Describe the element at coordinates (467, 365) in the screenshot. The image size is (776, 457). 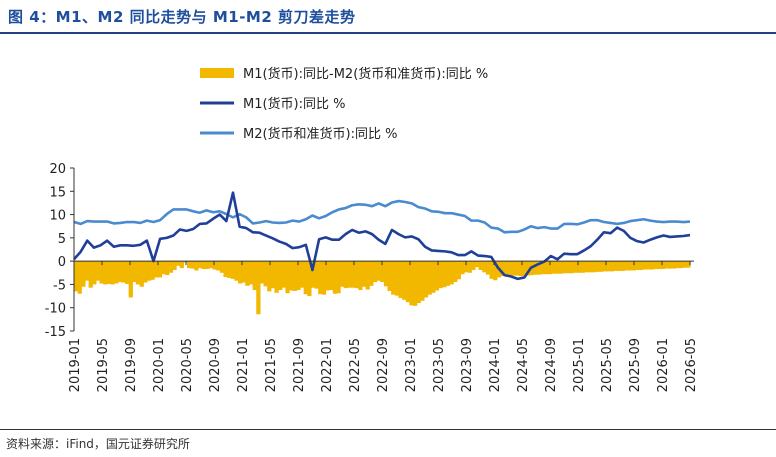
I see `x-tick-label: 2023-09` at that location.